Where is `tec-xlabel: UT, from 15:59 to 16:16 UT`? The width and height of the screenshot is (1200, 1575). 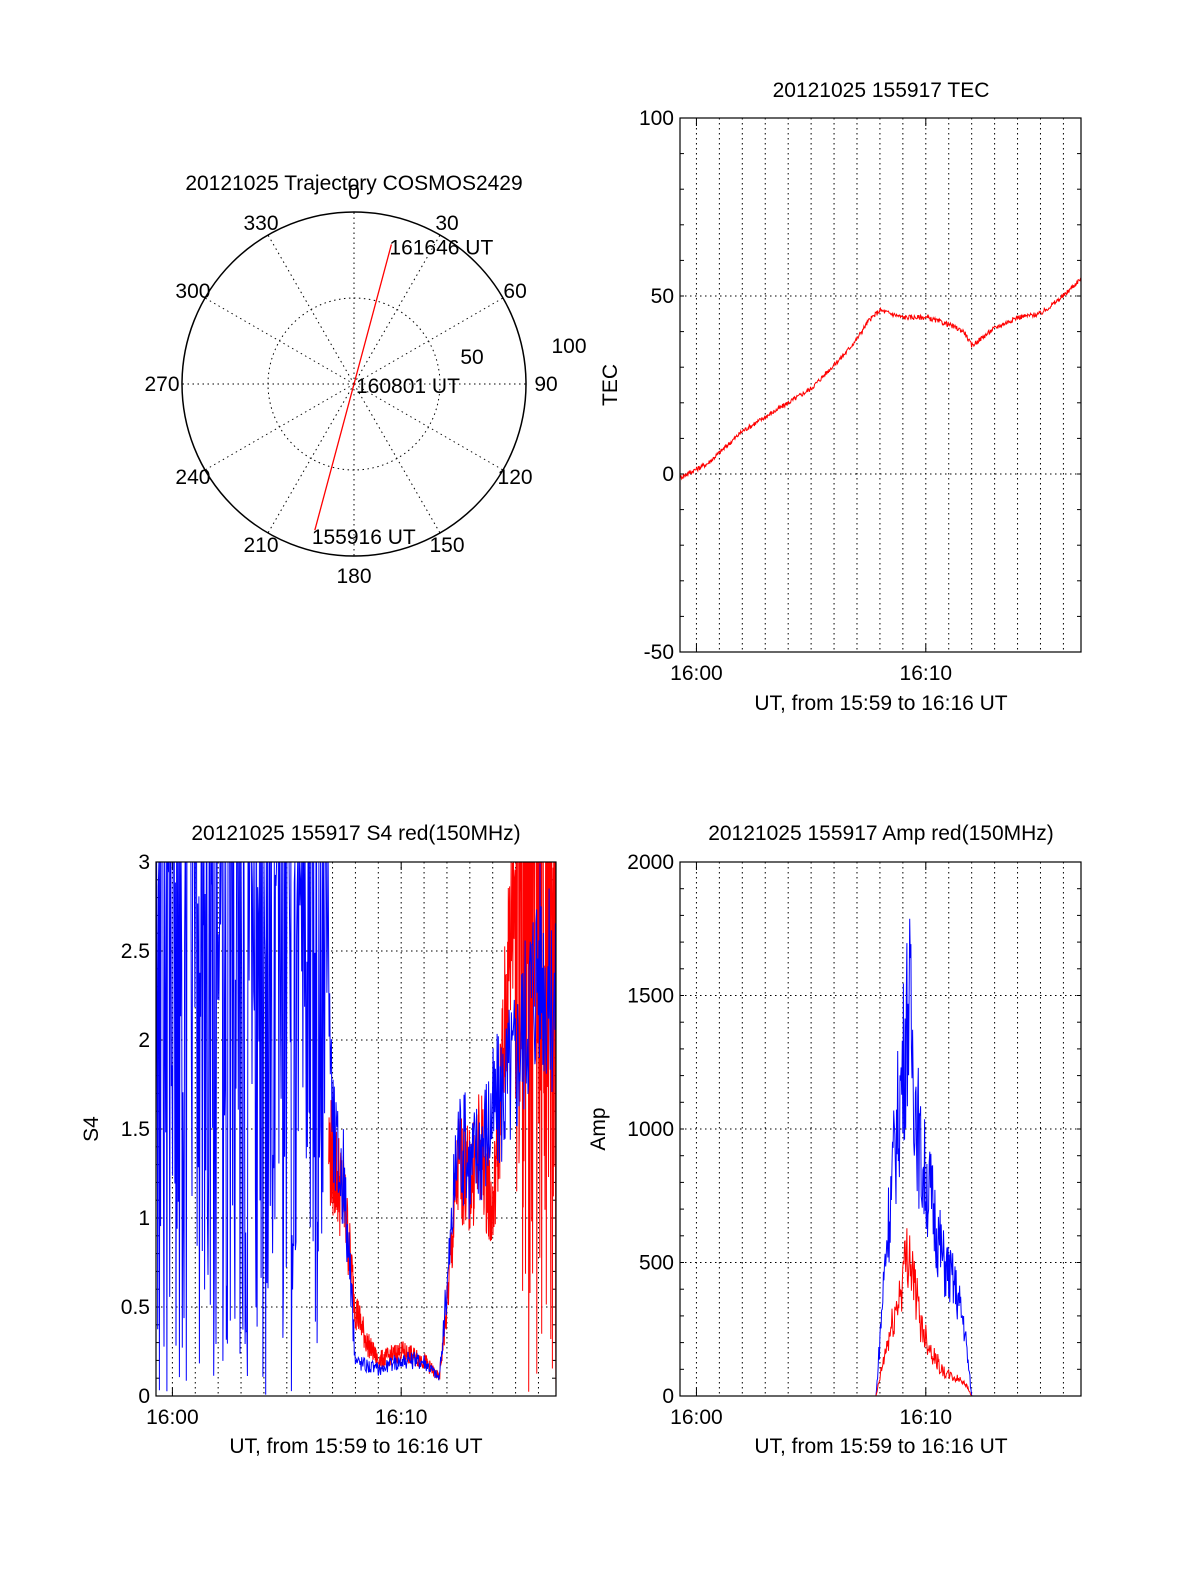 tec-xlabel: UT, from 15:59 to 16:16 UT is located at coordinates (880, 703).